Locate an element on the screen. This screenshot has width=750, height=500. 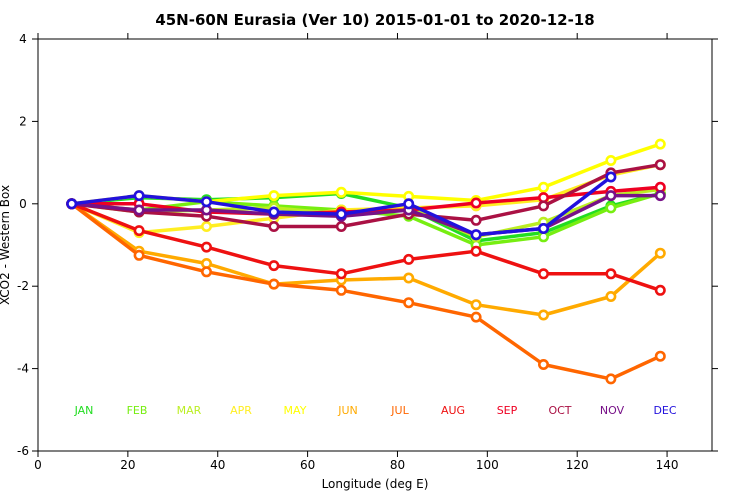
legend-aug: AUG is located at coordinates (453, 410).